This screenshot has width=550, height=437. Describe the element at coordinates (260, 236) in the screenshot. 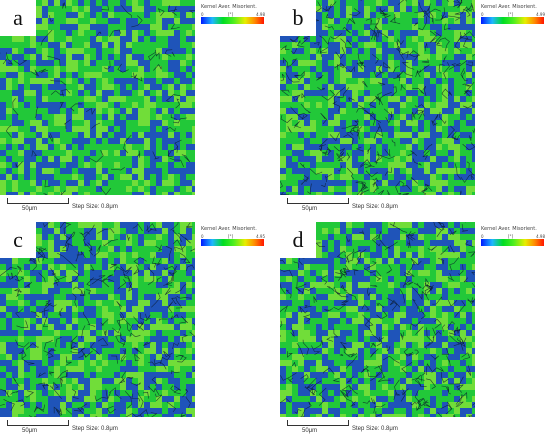

I see `legend-max: 4.95` at that location.